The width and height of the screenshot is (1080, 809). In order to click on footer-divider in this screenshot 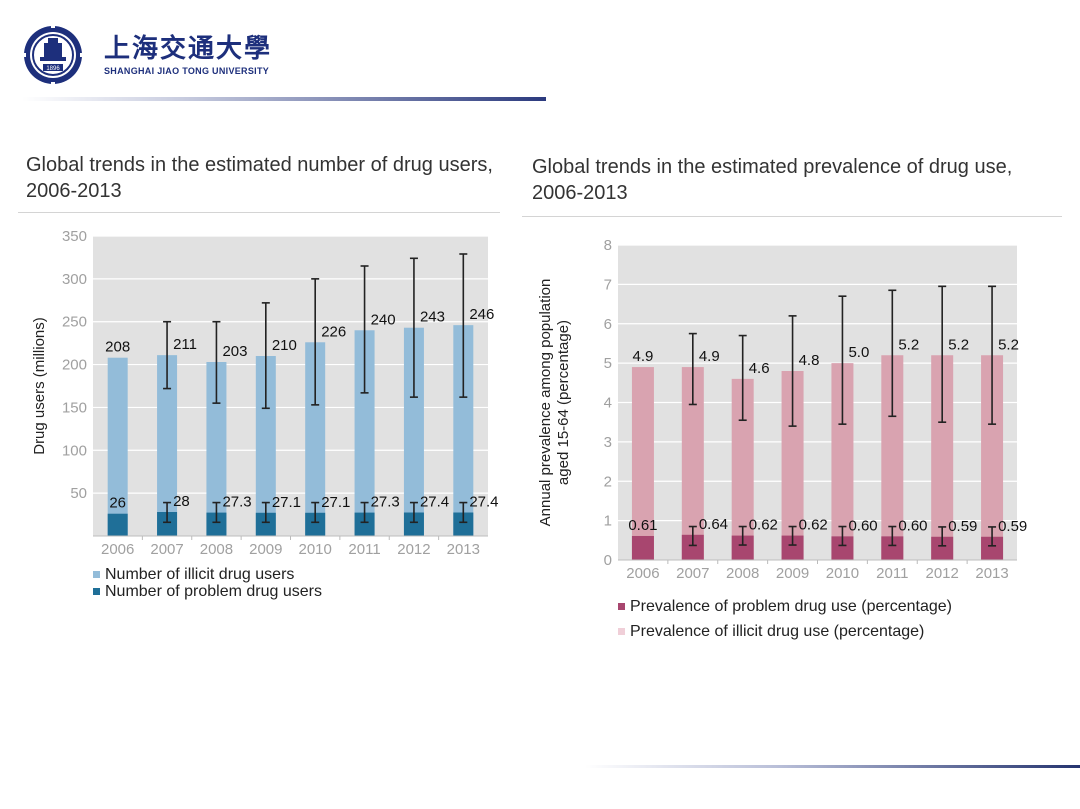, I will do `click(832, 766)`.